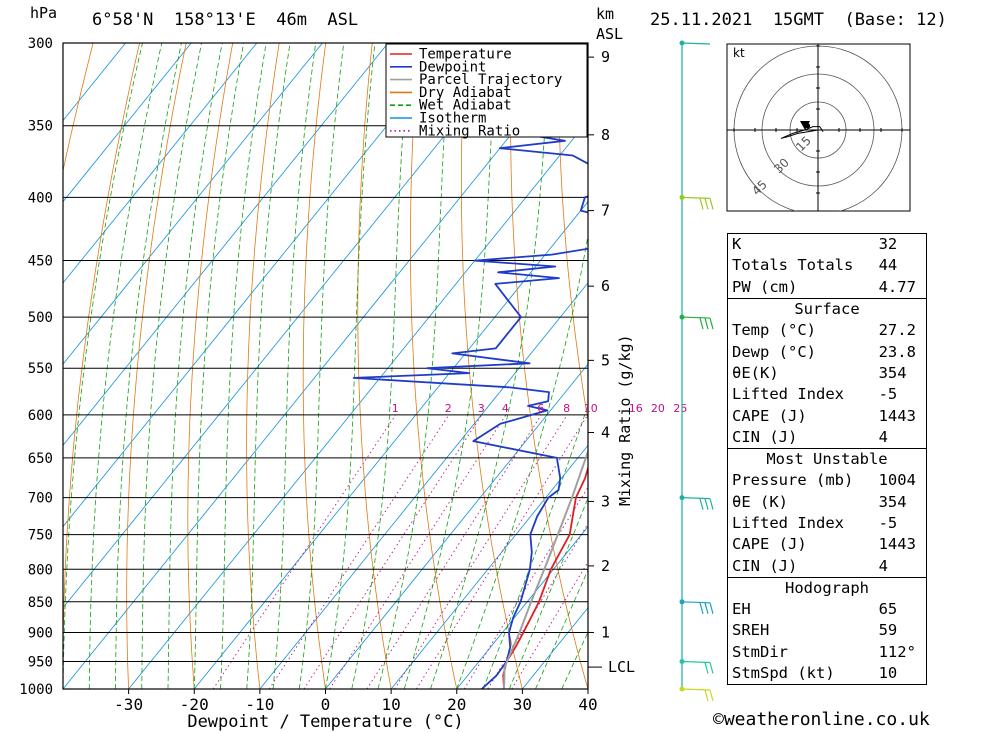 This screenshot has width=1000, height=733. I want to click on mixing-ratio-axis-label: Mixing Ratio (g/kg), so click(625, 420).